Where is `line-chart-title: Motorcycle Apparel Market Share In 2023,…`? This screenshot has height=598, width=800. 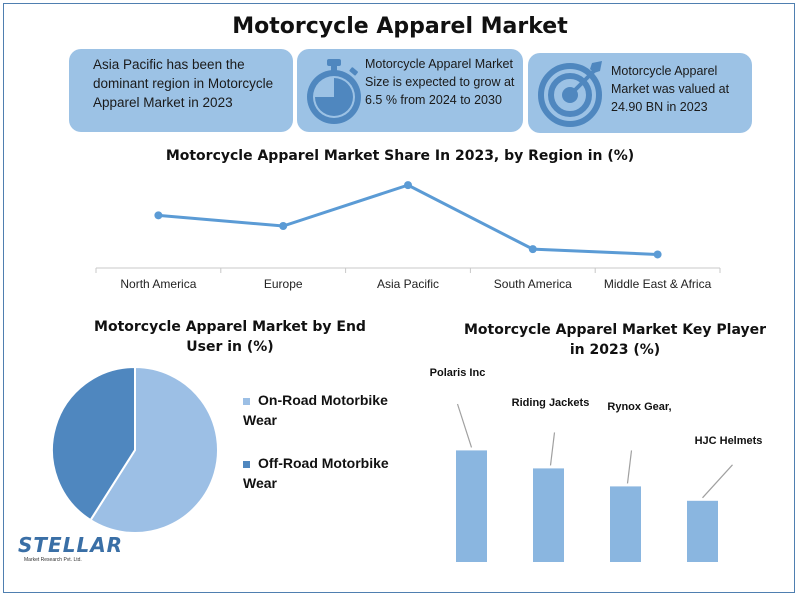
line-chart-title: Motorcycle Apparel Market Share In 2023,… is located at coordinates (400, 156).